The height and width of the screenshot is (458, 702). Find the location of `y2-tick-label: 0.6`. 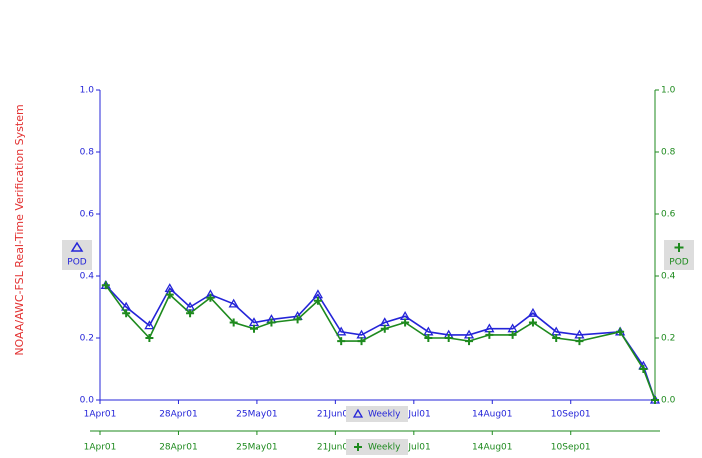

y2-tick-label: 0.6 is located at coordinates (668, 215).